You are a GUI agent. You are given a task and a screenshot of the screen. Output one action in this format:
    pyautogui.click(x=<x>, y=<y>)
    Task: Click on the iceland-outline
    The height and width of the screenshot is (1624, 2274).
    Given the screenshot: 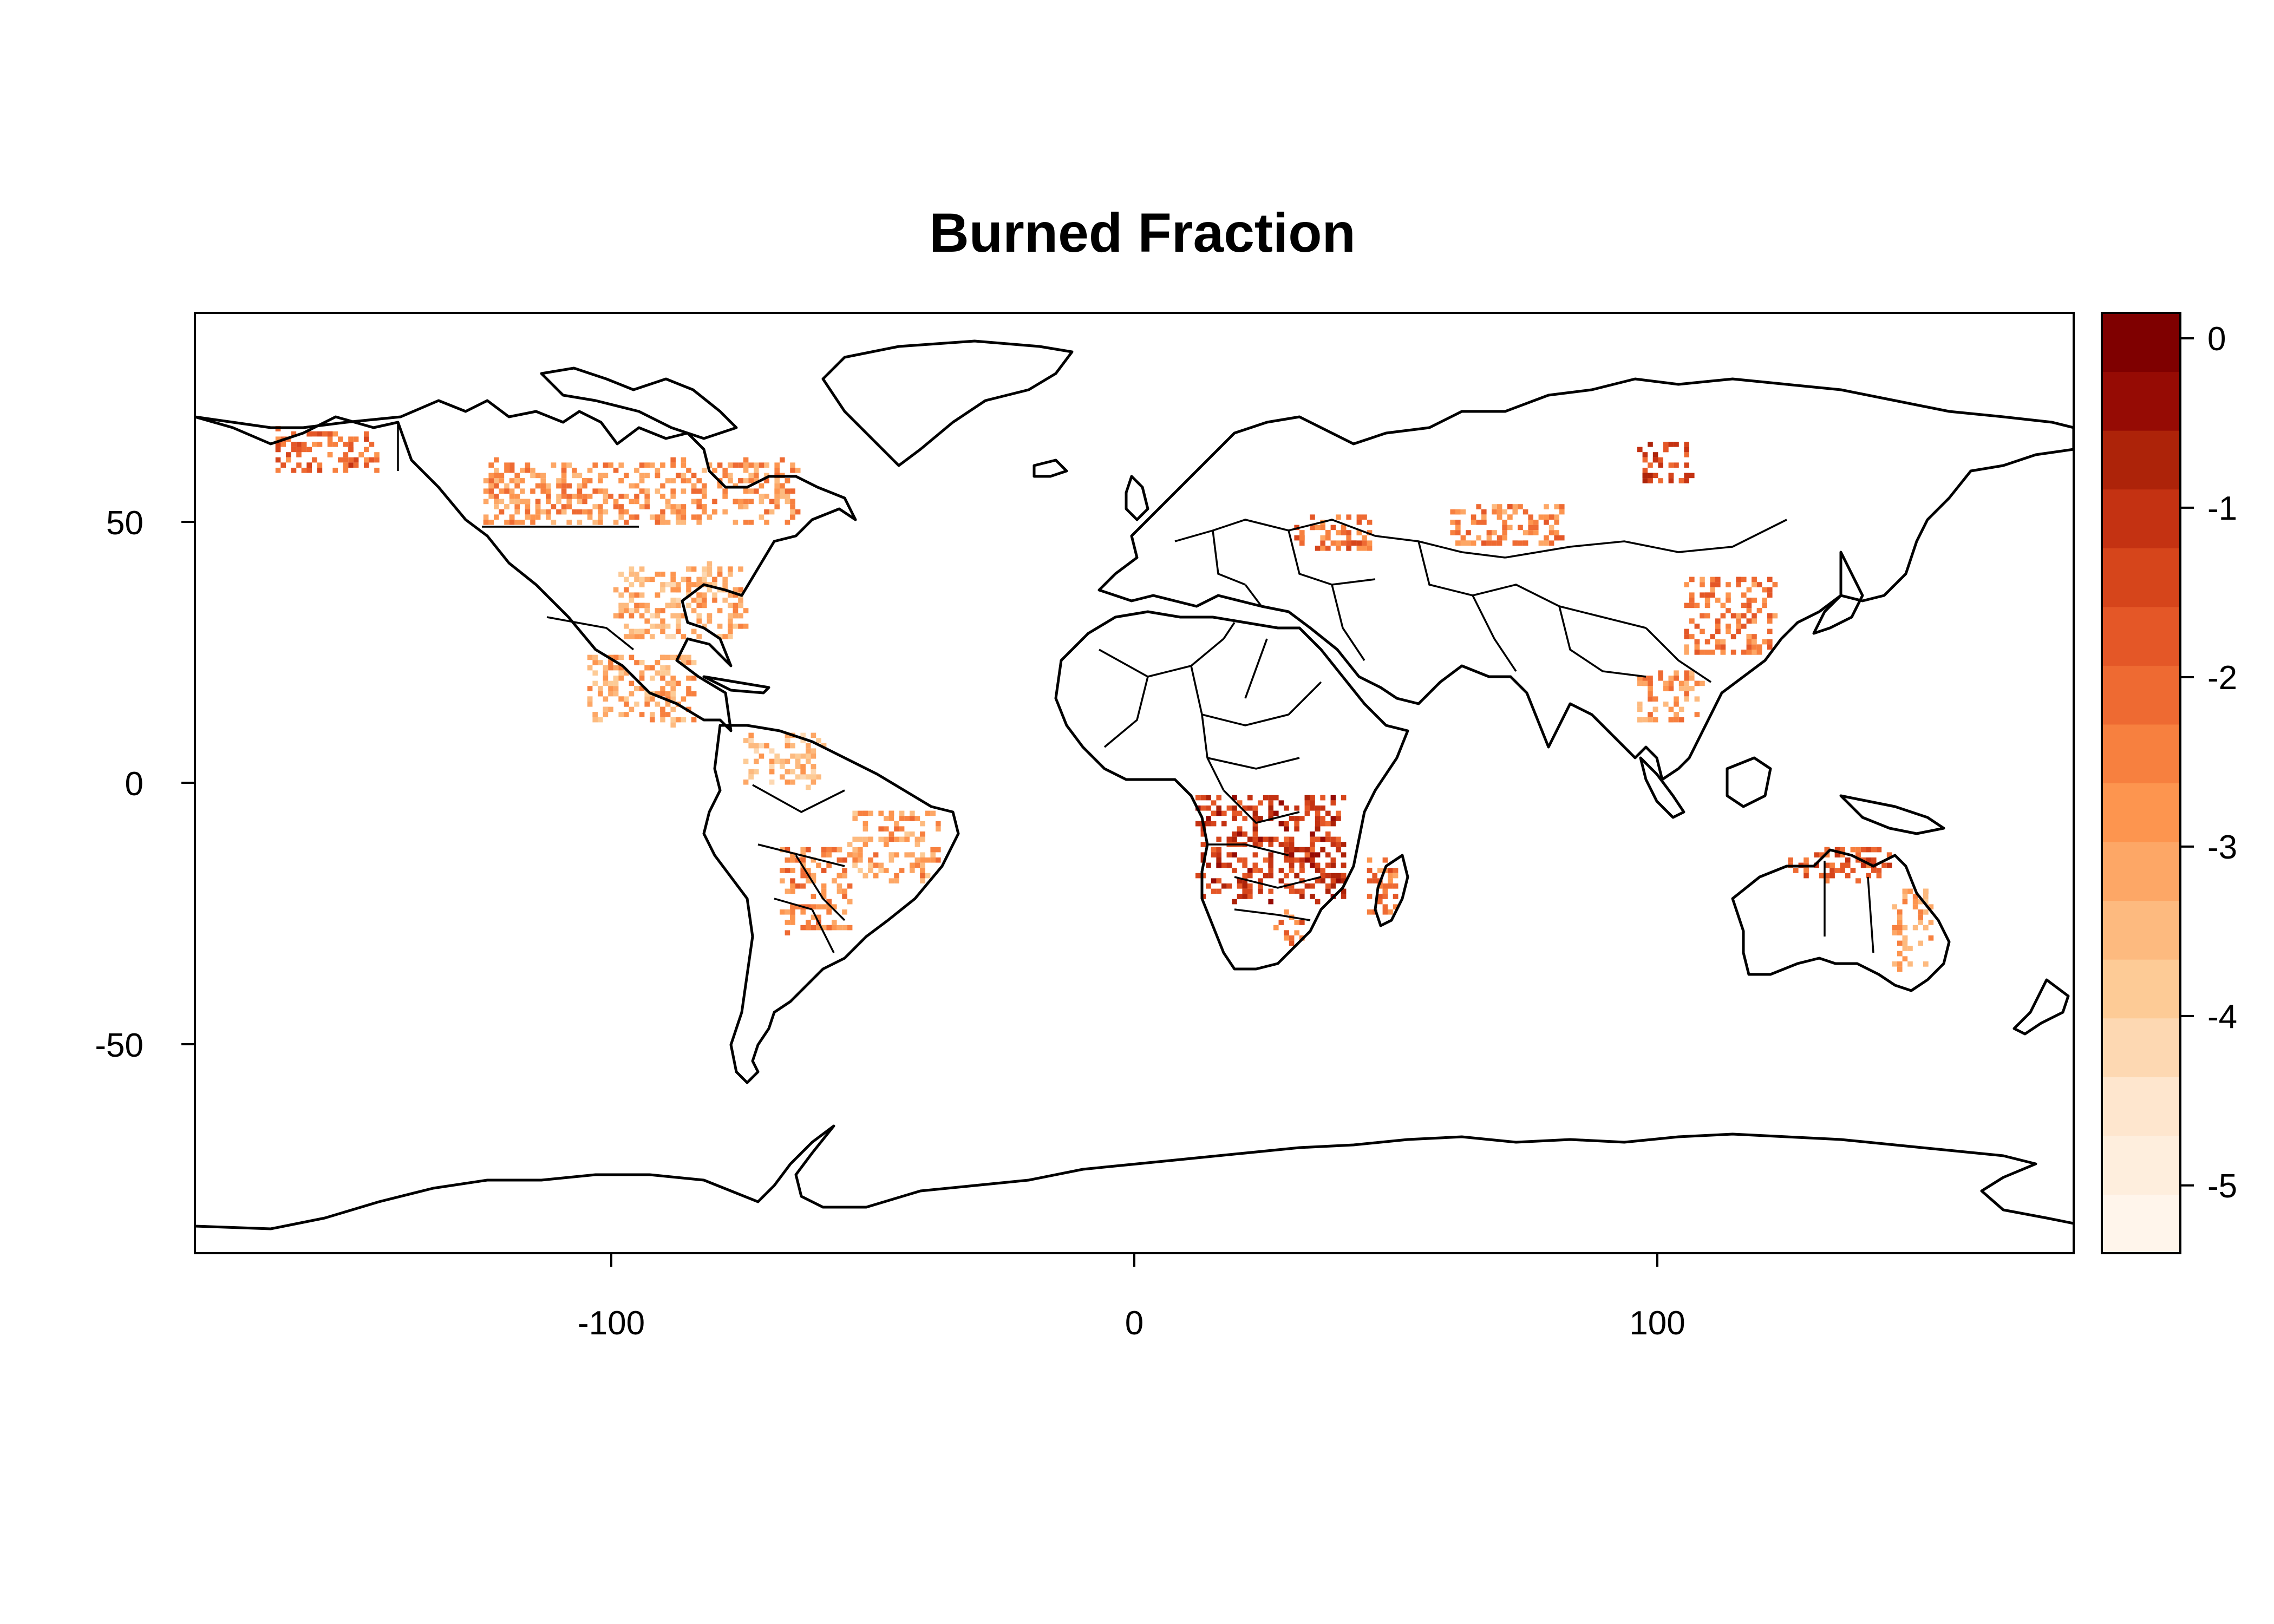 What is the action you would take?
    pyautogui.click(x=1051, y=468)
    